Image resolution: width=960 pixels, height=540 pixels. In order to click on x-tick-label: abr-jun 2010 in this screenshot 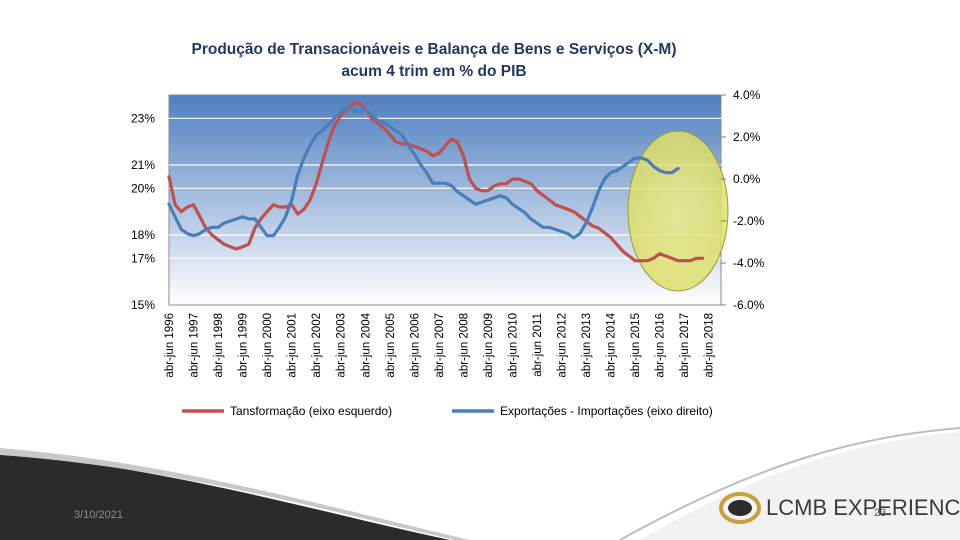, I will do `click(513, 345)`.